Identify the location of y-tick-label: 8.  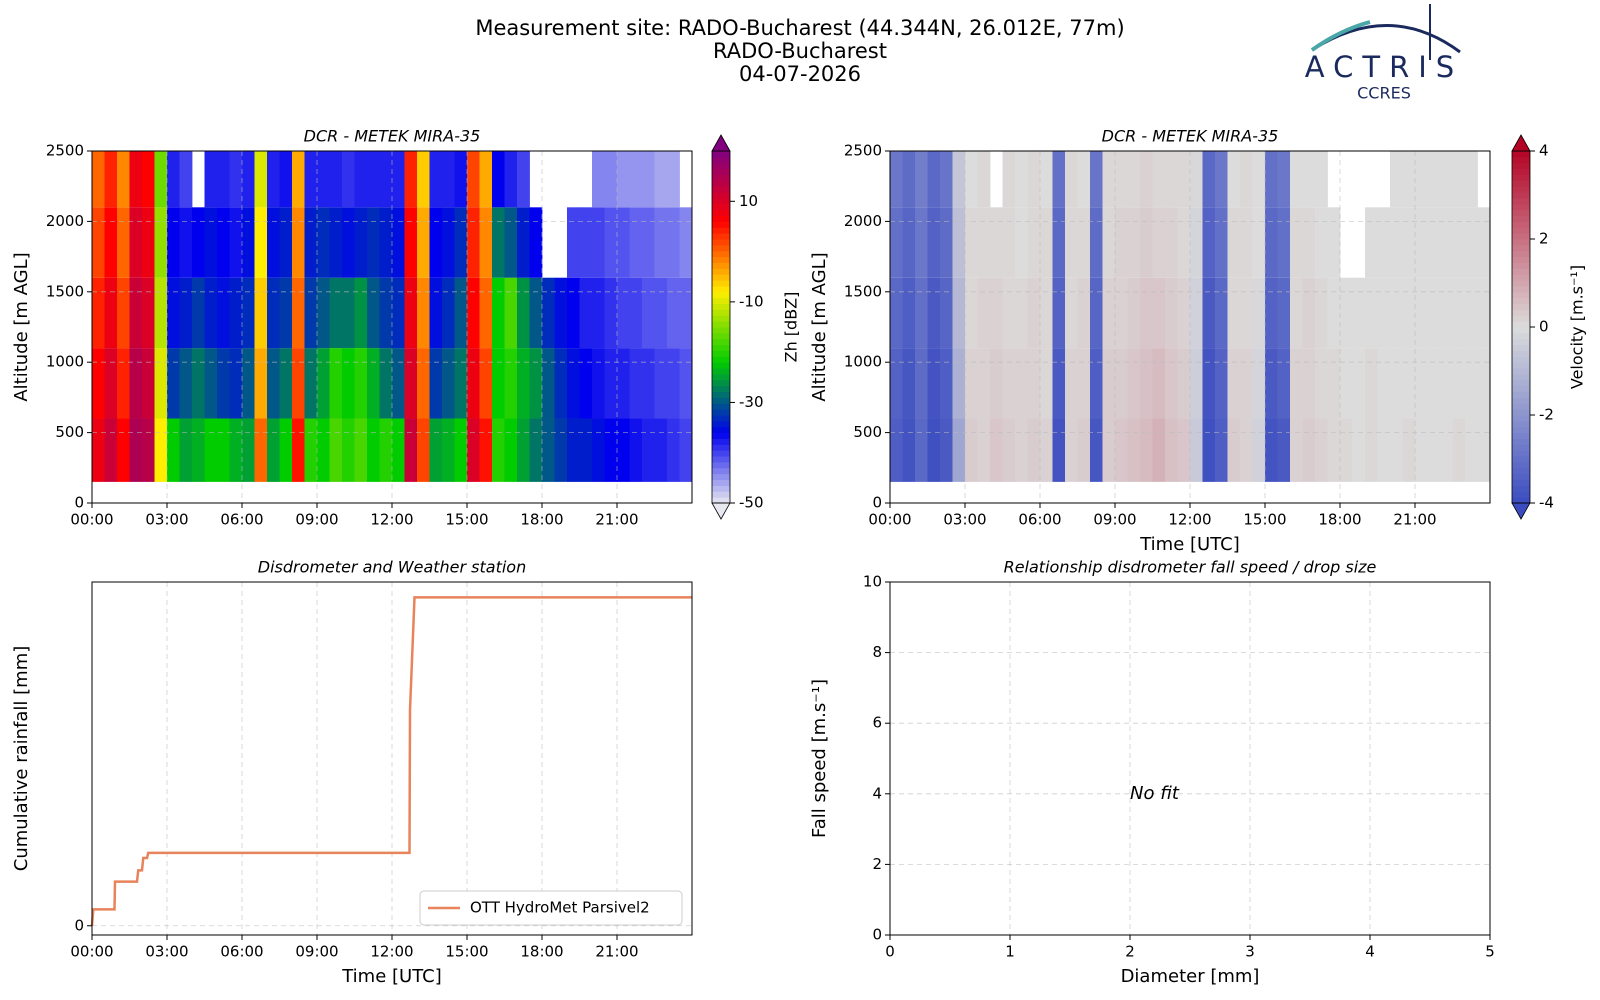
(877, 652).